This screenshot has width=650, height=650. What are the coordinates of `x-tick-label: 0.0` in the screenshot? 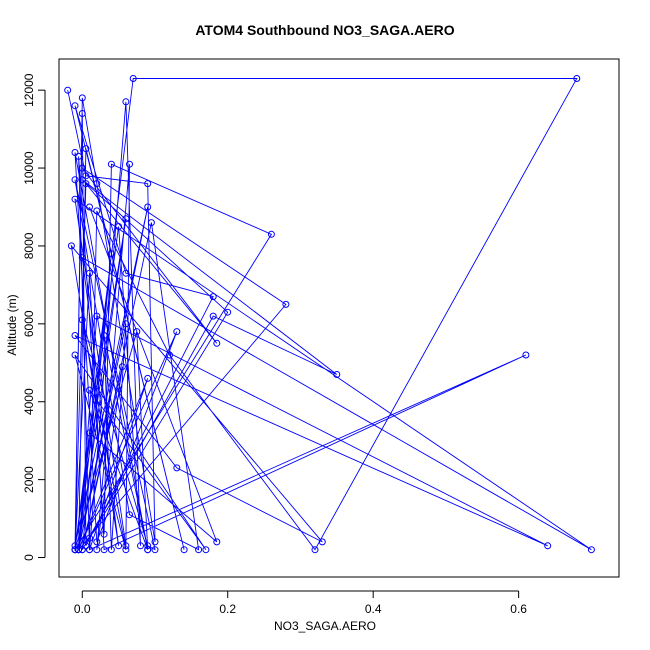 It's located at (82, 609).